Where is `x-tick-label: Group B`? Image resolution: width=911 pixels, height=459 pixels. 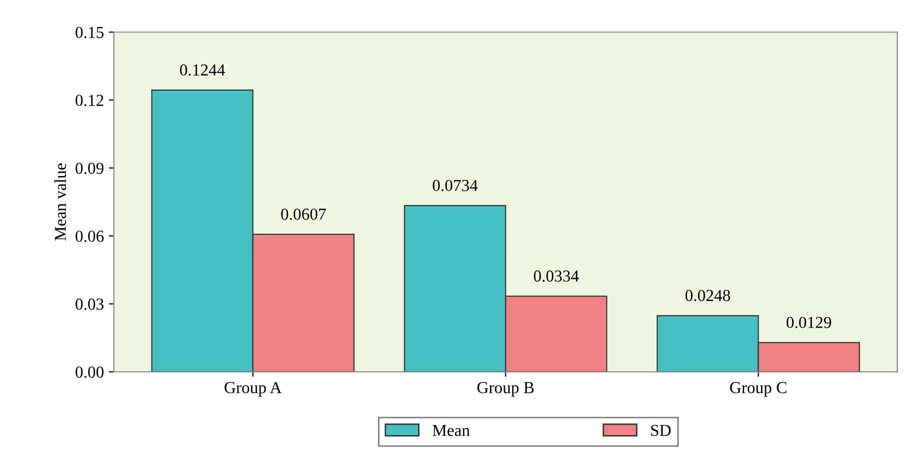 x-tick-label: Group B is located at coordinates (505, 389).